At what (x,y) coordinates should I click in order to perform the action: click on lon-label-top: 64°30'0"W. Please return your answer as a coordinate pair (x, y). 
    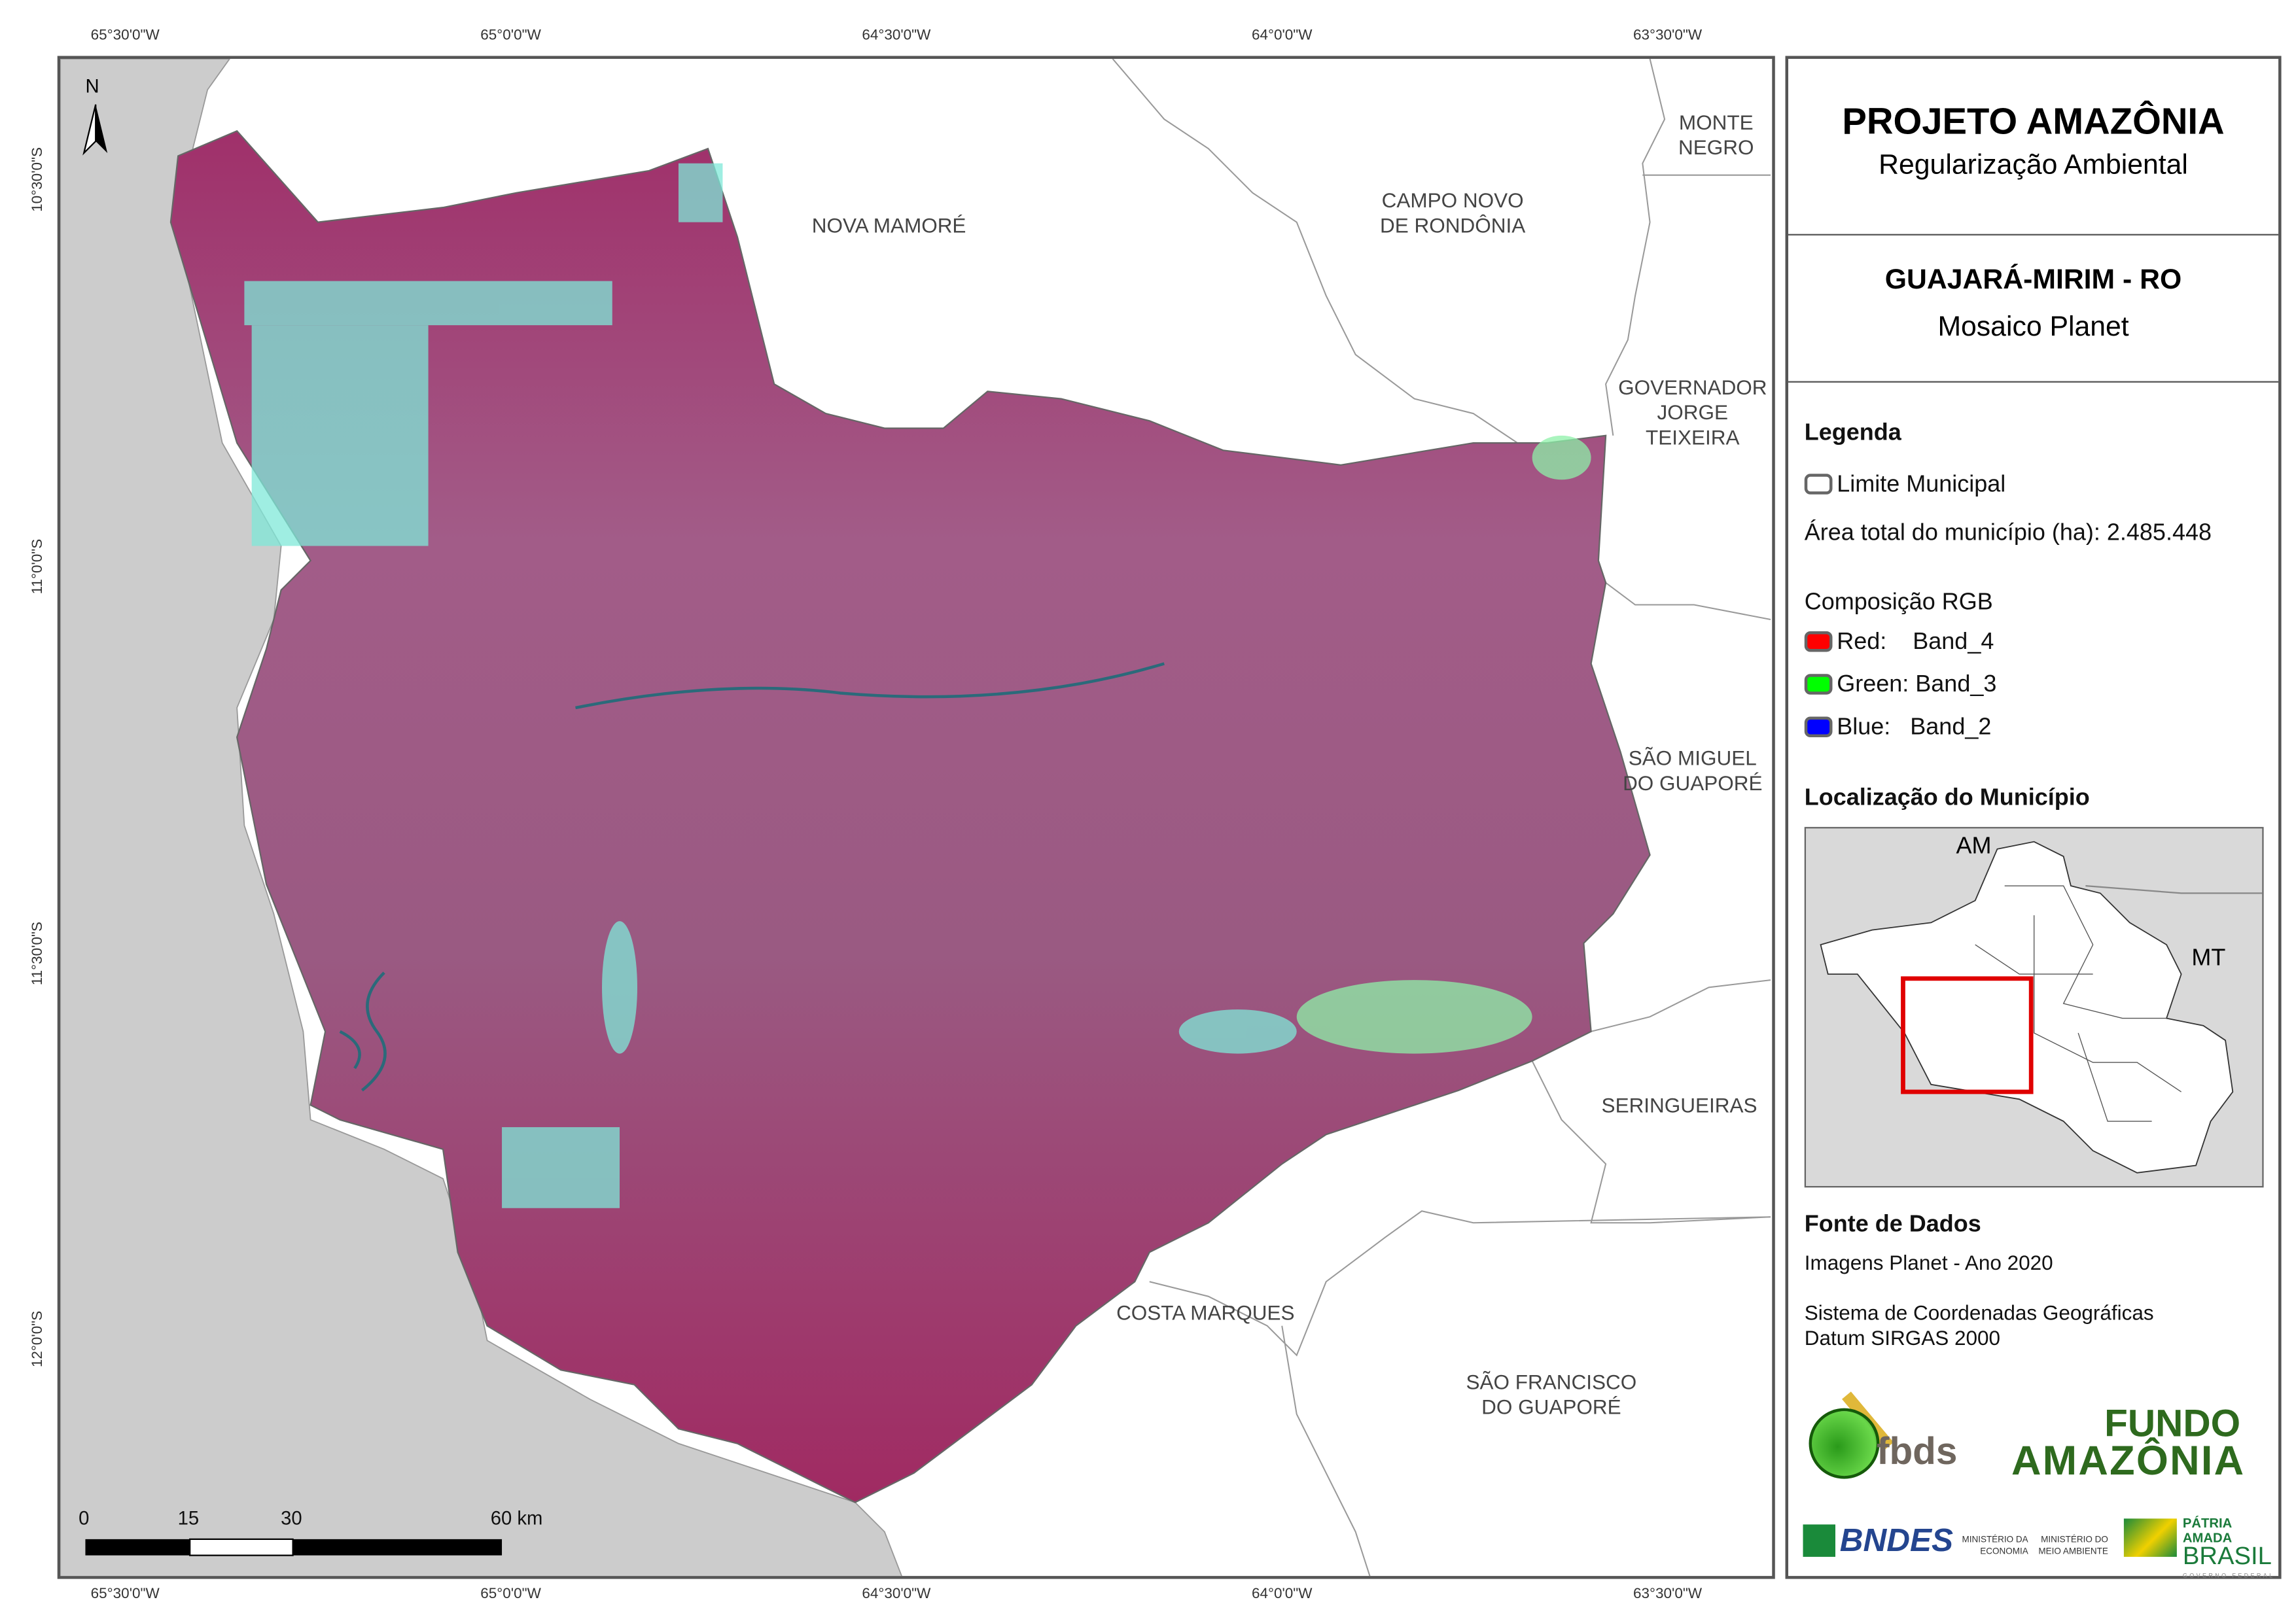
    Looking at the image, I should click on (896, 35).